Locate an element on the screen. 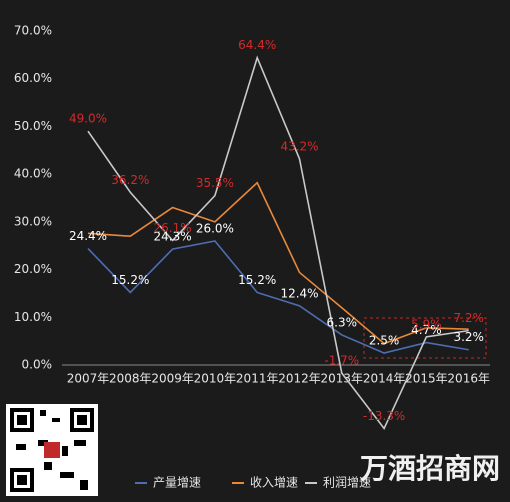  x-tick-label: 2014年 is located at coordinates (384, 379).